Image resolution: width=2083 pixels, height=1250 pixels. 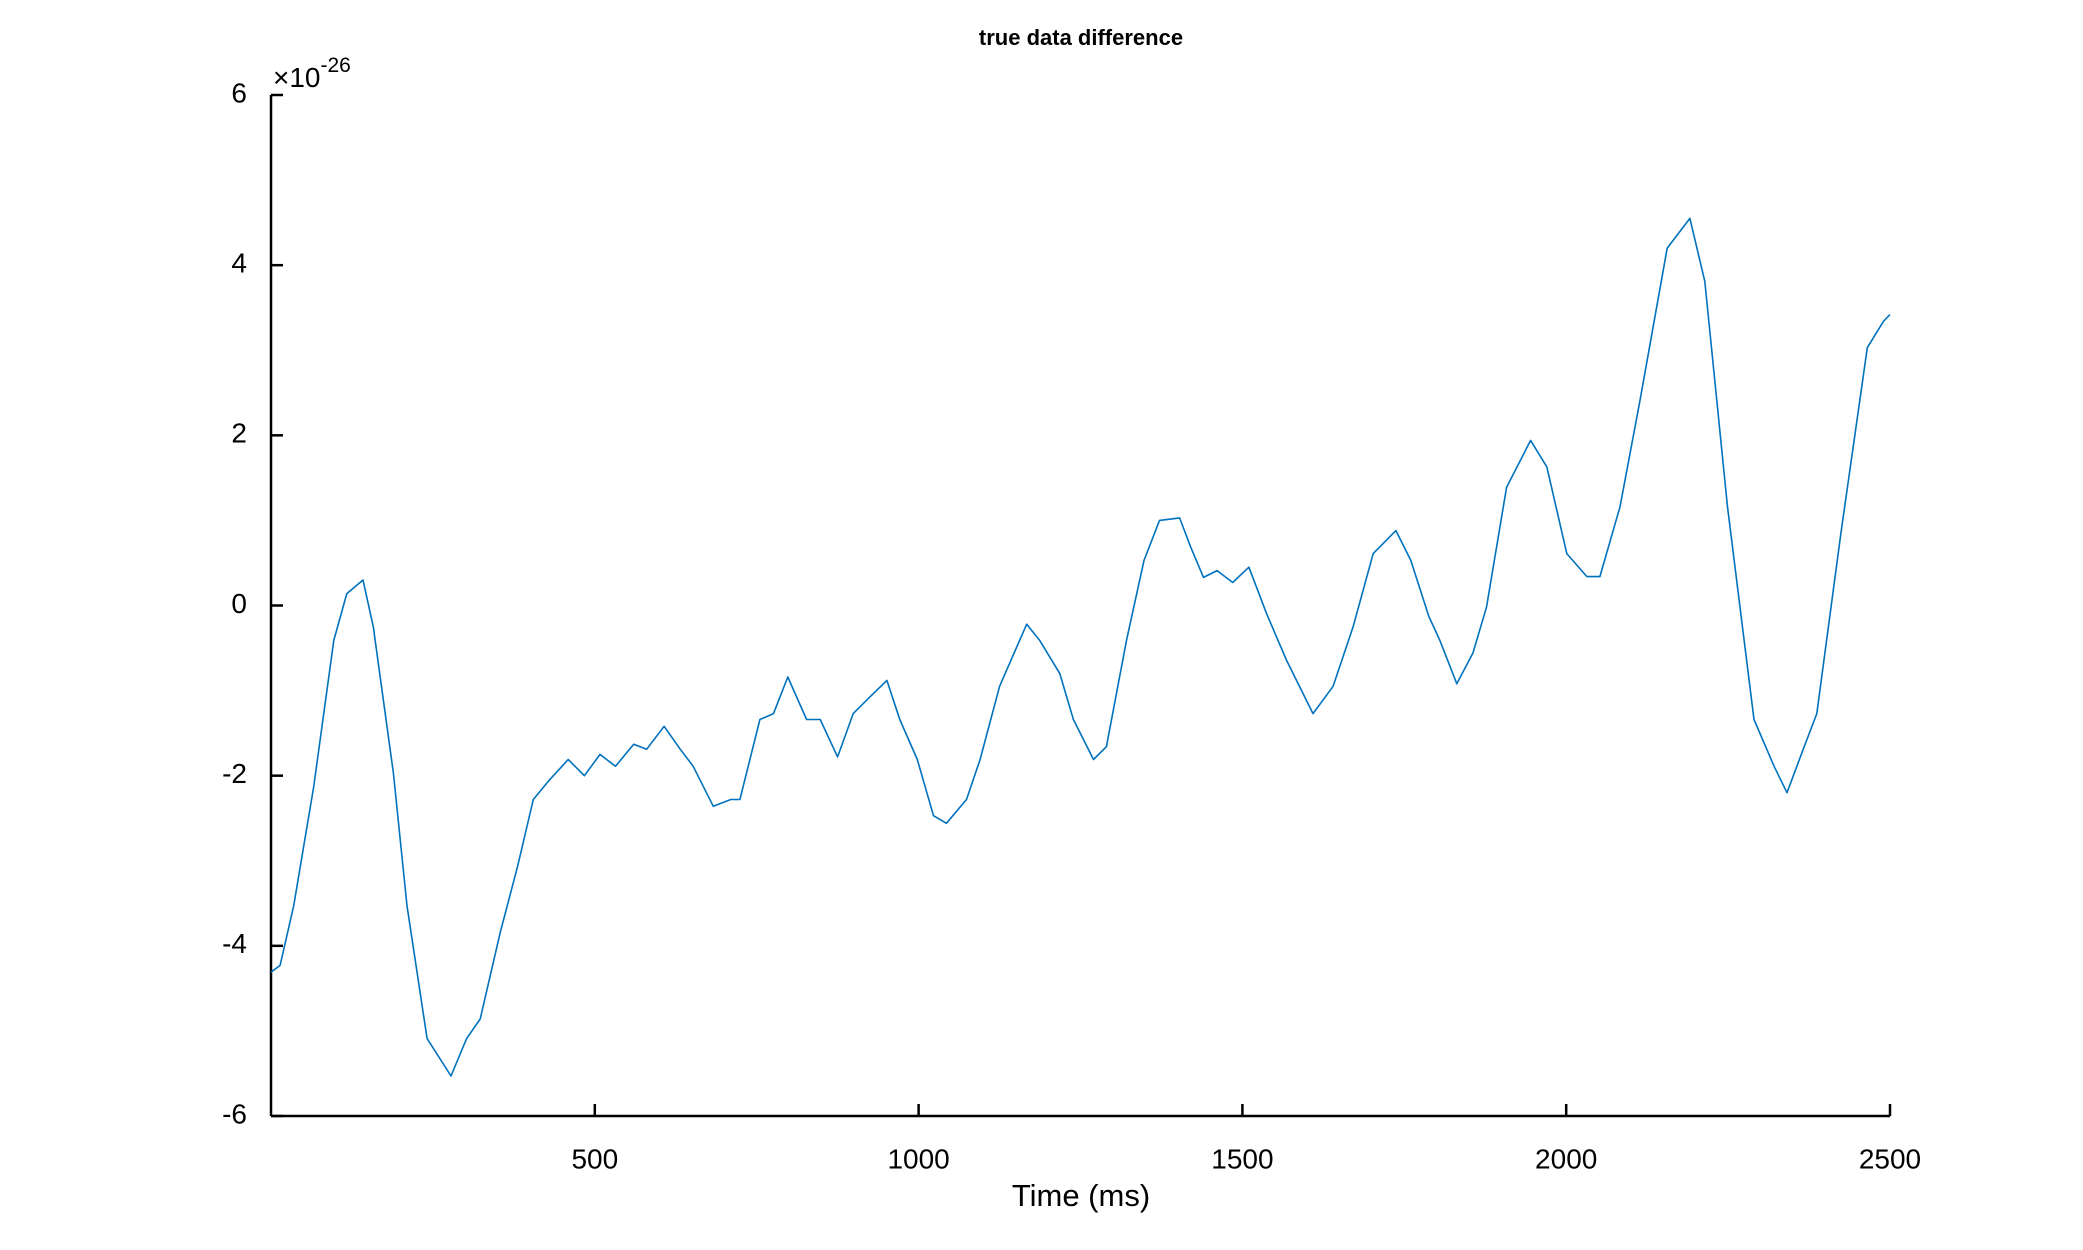 What do you see at coordinates (1081, 37) in the screenshot?
I see `chart-title: true data difference` at bounding box center [1081, 37].